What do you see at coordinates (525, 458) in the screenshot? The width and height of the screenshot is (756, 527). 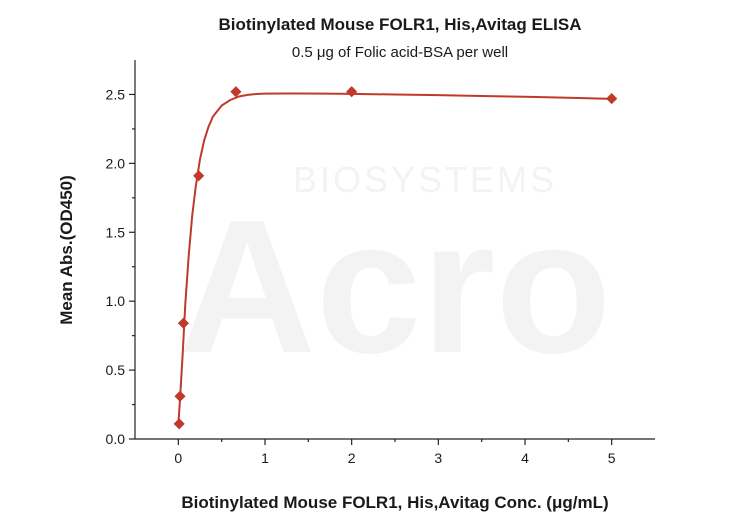 I see `x-tick-label: 4` at bounding box center [525, 458].